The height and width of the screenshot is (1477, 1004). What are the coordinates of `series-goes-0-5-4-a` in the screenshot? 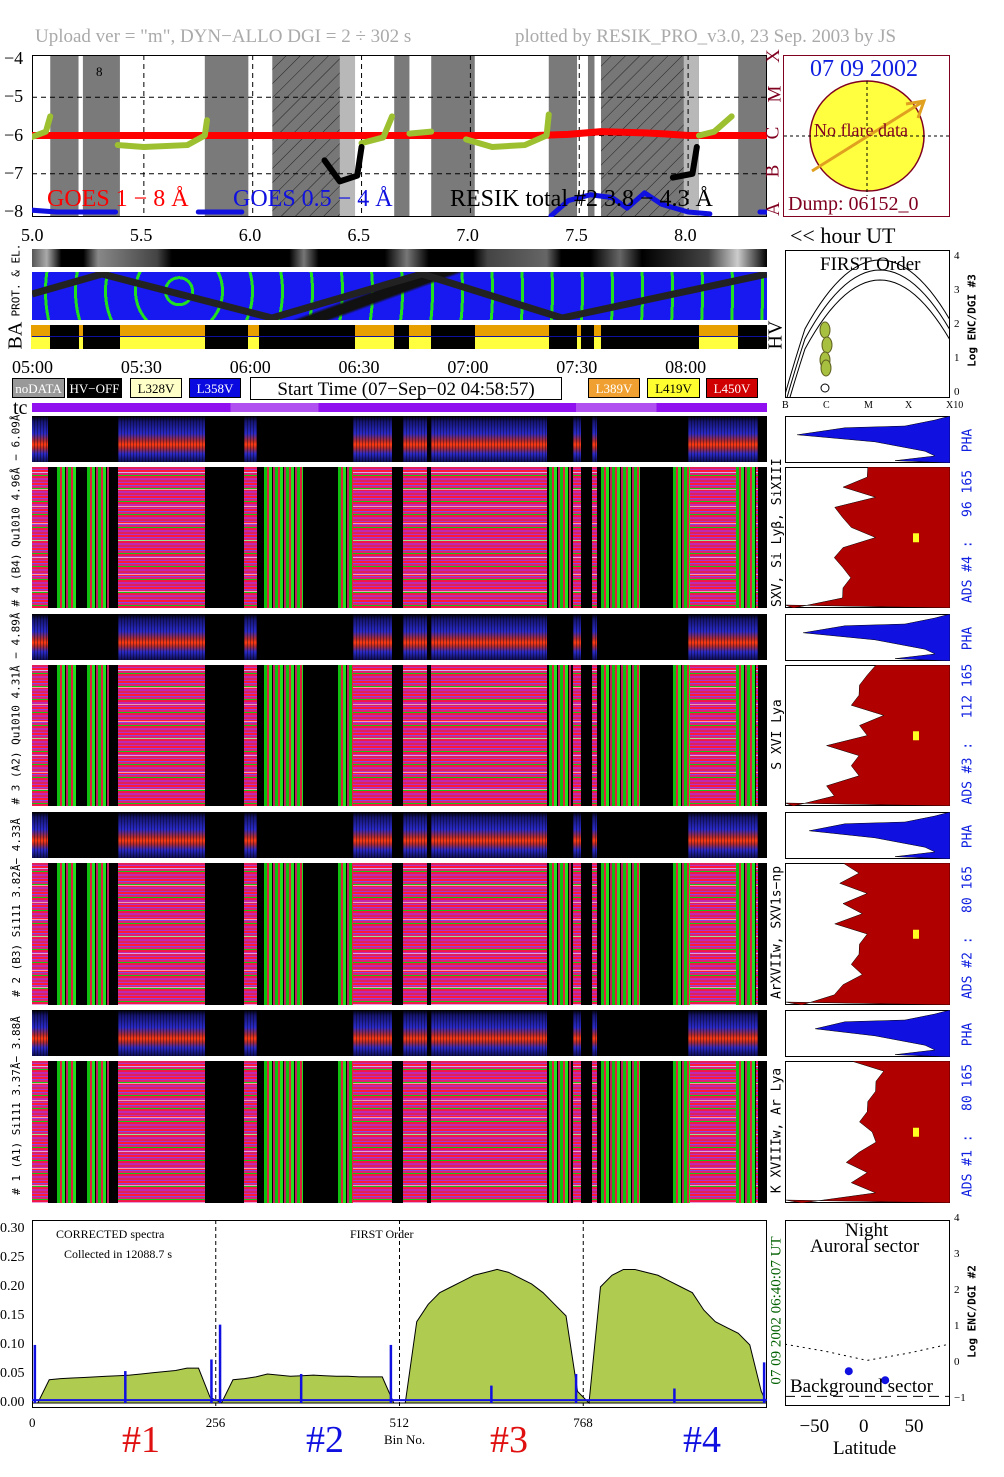 It's located at (75, 211).